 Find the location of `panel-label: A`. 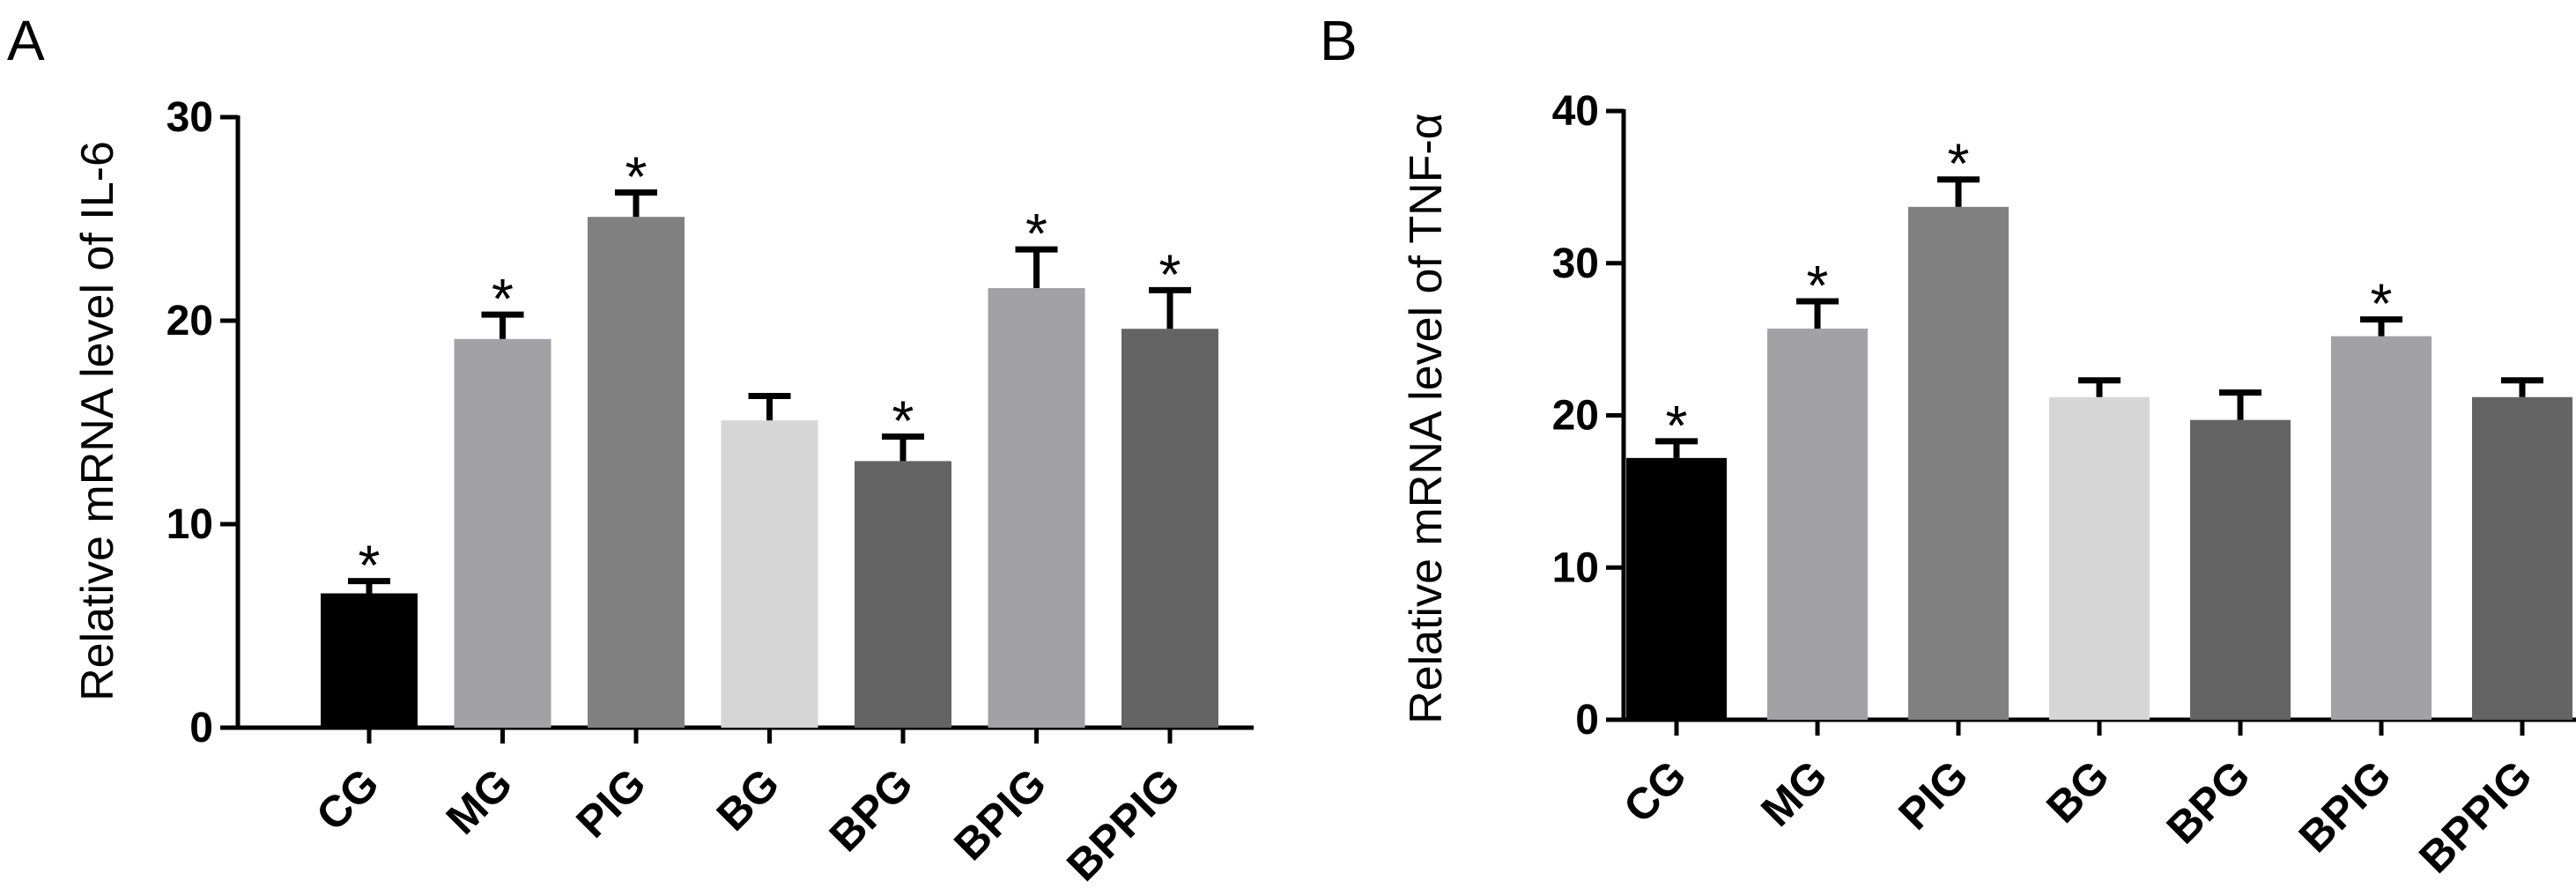

panel-label: A is located at coordinates (26, 40).